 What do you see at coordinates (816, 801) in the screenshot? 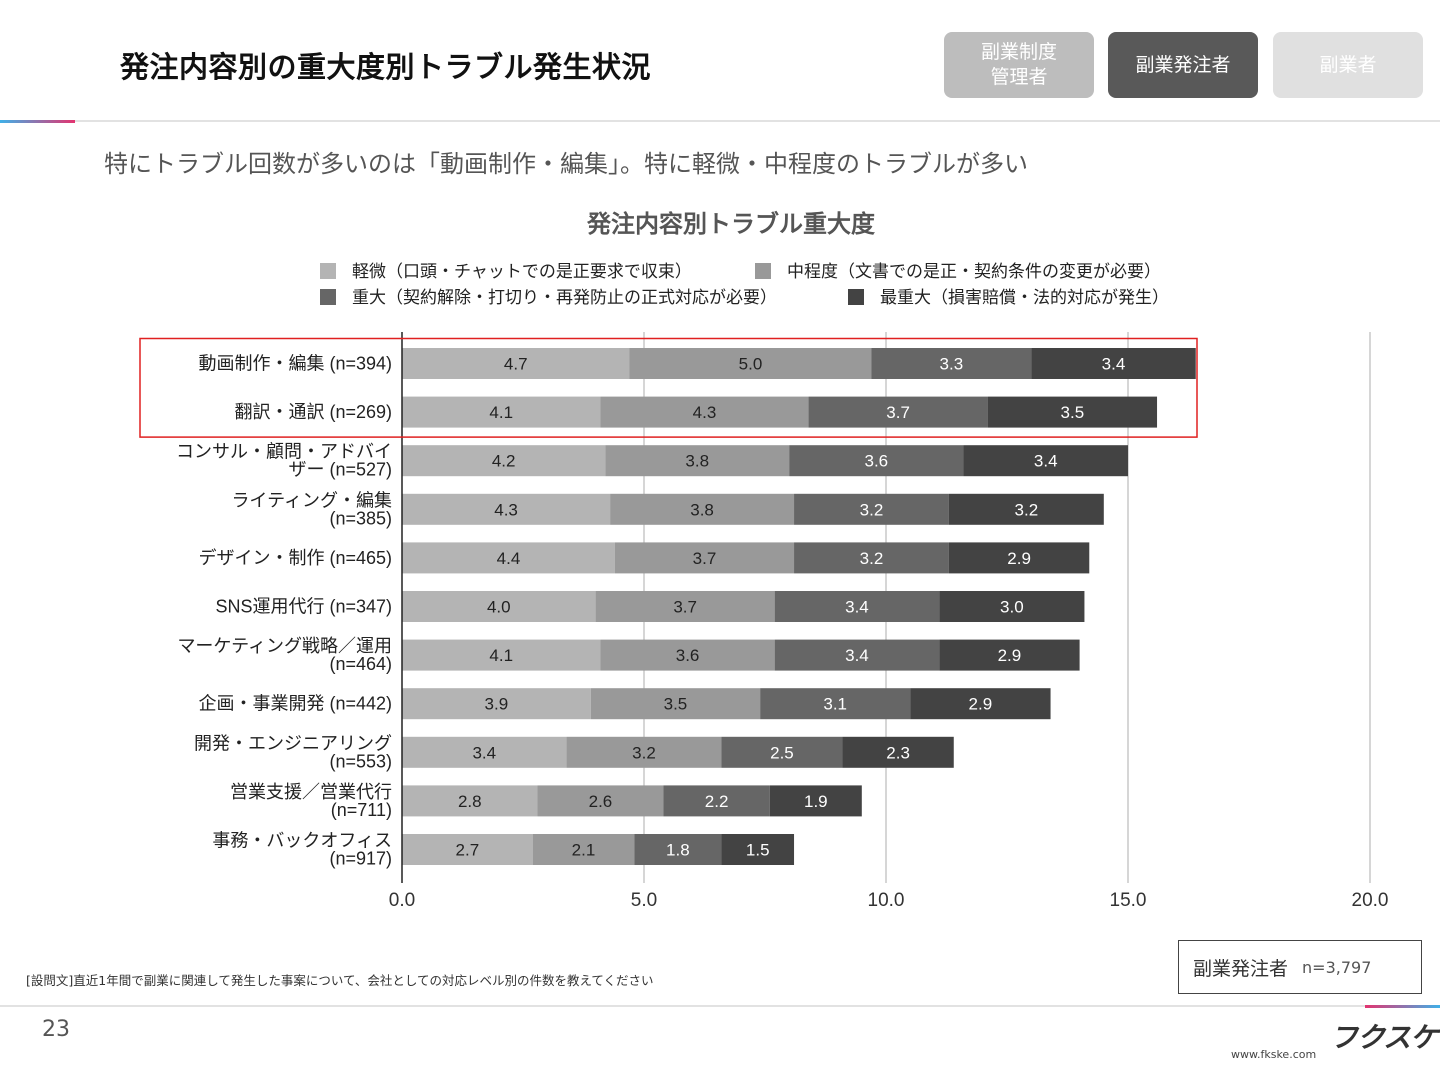
I see `bar-value-label: 1.9` at bounding box center [816, 801].